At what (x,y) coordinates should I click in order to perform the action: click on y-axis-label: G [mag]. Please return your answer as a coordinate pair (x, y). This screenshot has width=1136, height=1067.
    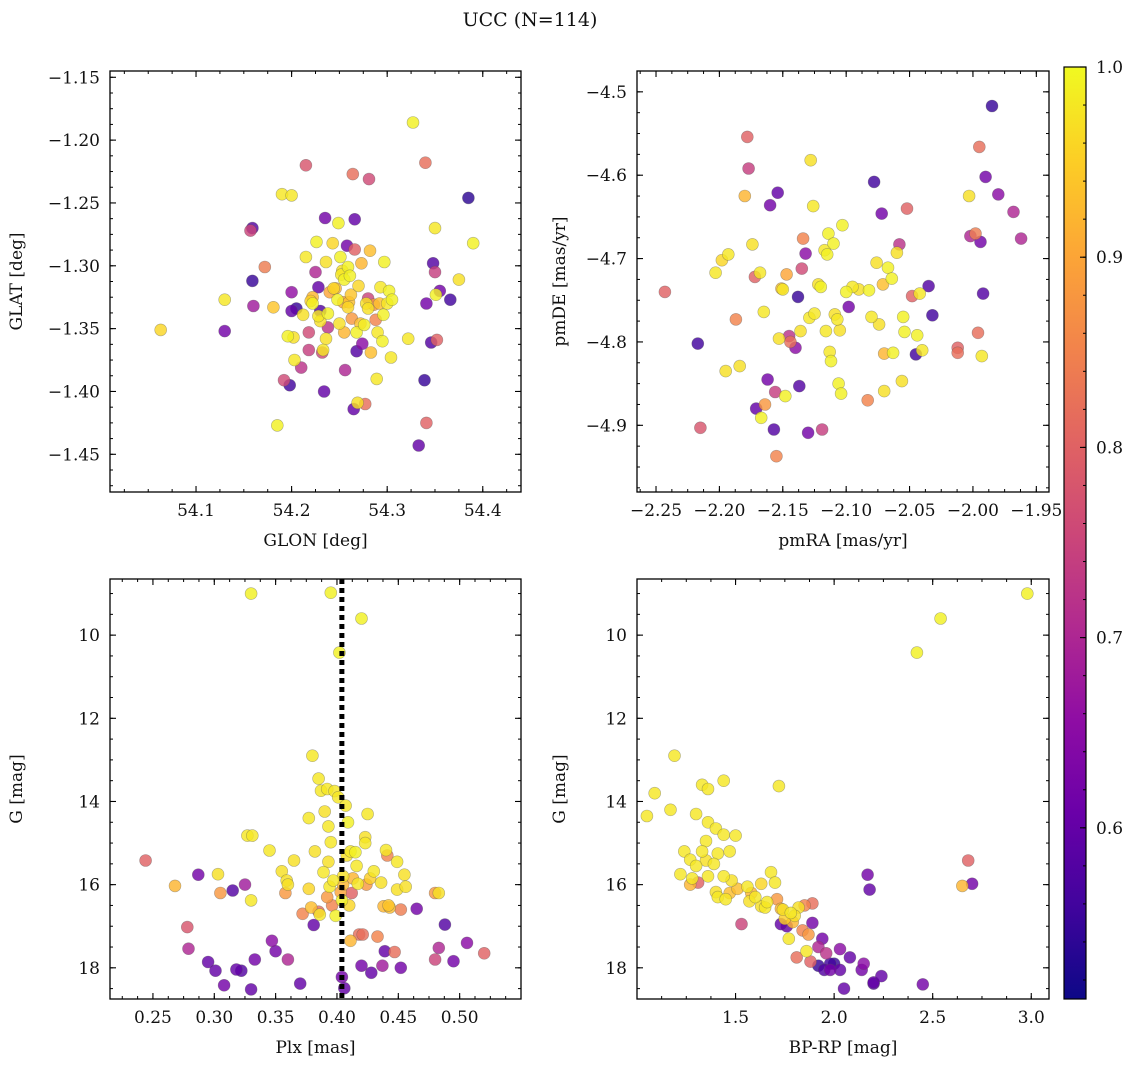
    Looking at the image, I should click on (560, 788).